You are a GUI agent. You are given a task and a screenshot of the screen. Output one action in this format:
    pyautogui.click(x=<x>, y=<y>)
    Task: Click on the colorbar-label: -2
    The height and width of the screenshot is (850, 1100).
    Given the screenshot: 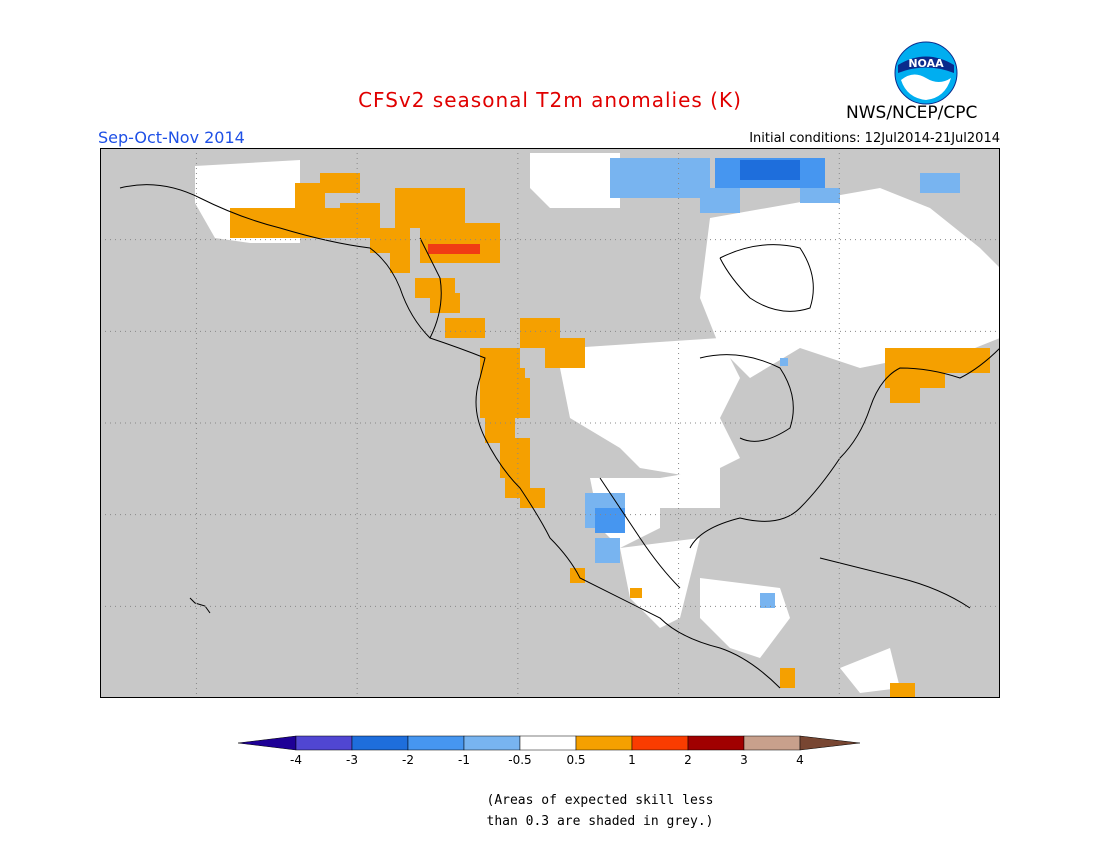 What is the action you would take?
    pyautogui.click(x=408, y=760)
    